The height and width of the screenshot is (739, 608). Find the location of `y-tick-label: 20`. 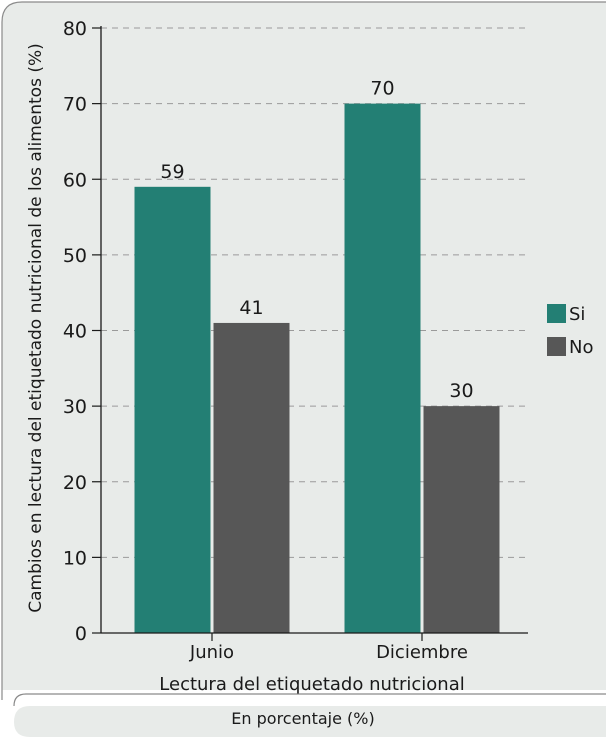

y-tick-label: 20 is located at coordinates (75, 483).